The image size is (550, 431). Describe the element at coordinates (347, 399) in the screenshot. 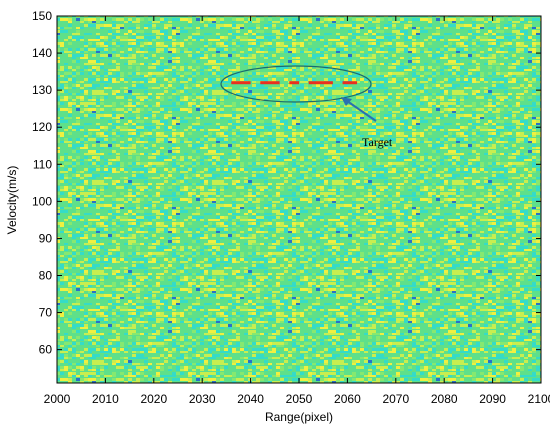

I see `x-tick-label: 2060` at that location.